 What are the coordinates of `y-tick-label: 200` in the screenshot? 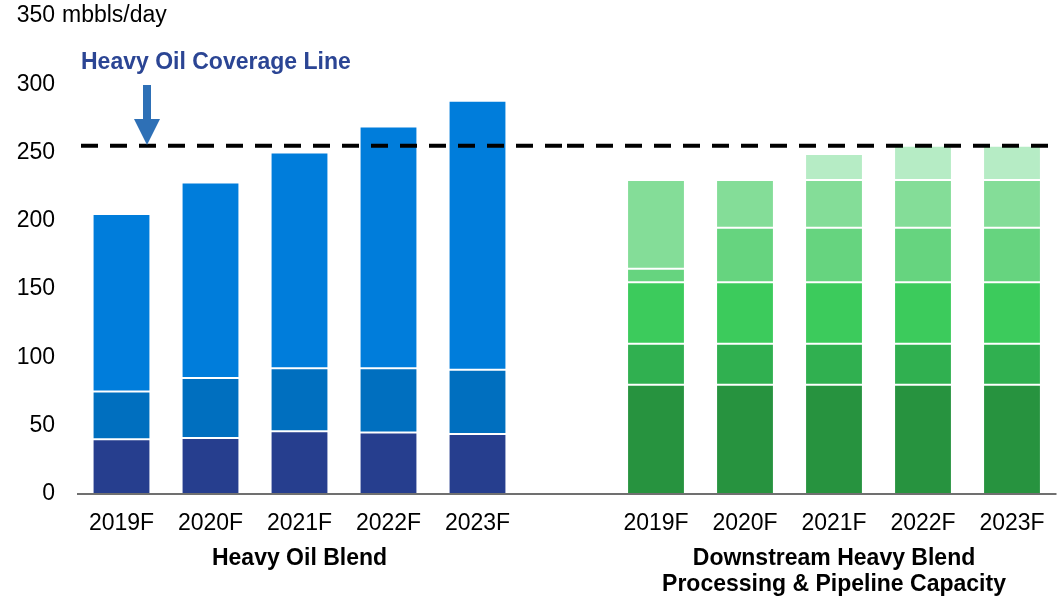 It's located at (35, 219).